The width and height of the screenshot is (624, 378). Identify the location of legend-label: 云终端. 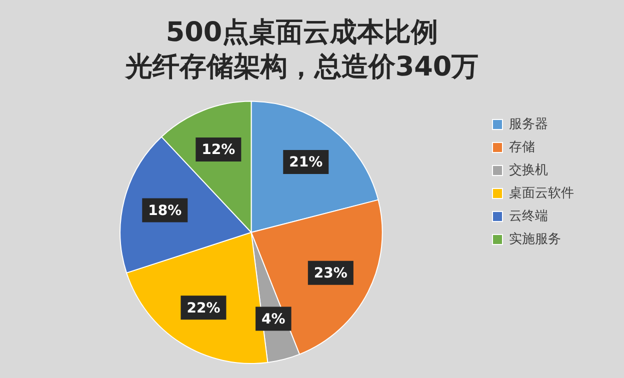
(528, 216).